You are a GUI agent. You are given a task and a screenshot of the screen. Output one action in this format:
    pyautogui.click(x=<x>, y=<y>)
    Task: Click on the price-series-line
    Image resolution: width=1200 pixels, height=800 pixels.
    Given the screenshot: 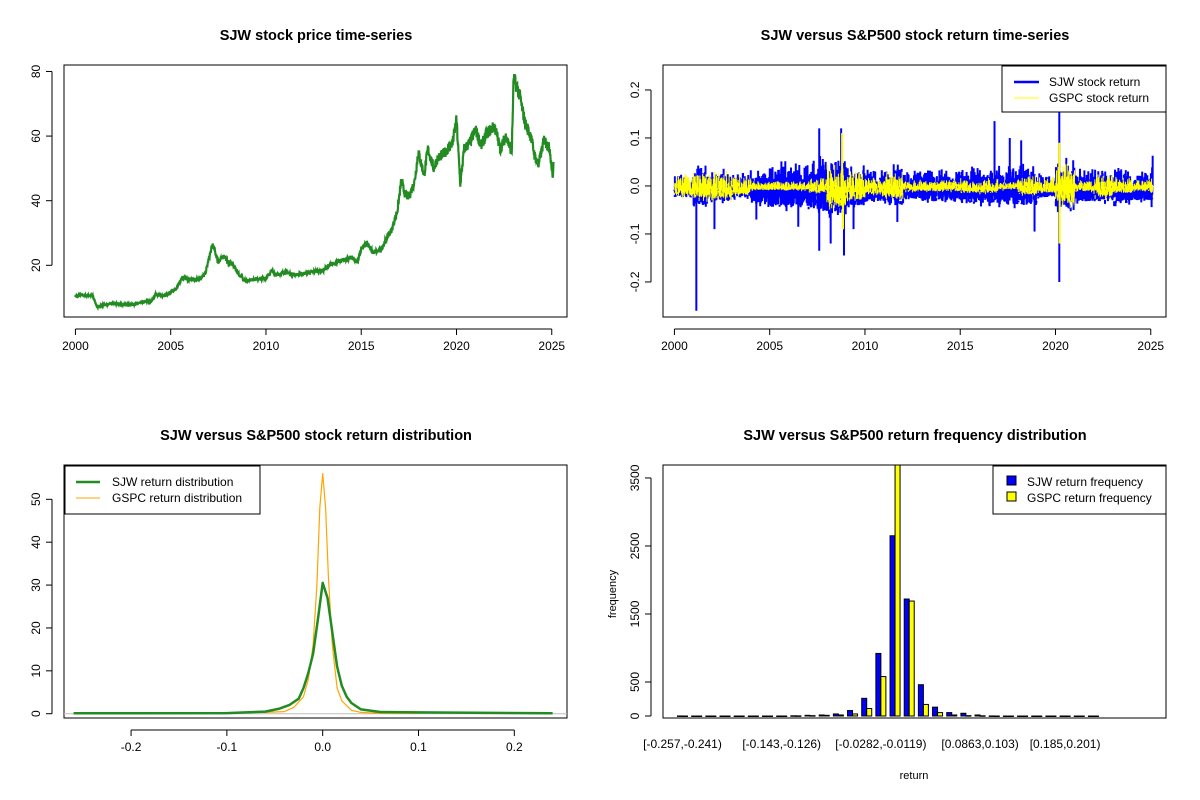 What is the action you would take?
    pyautogui.click(x=314, y=192)
    